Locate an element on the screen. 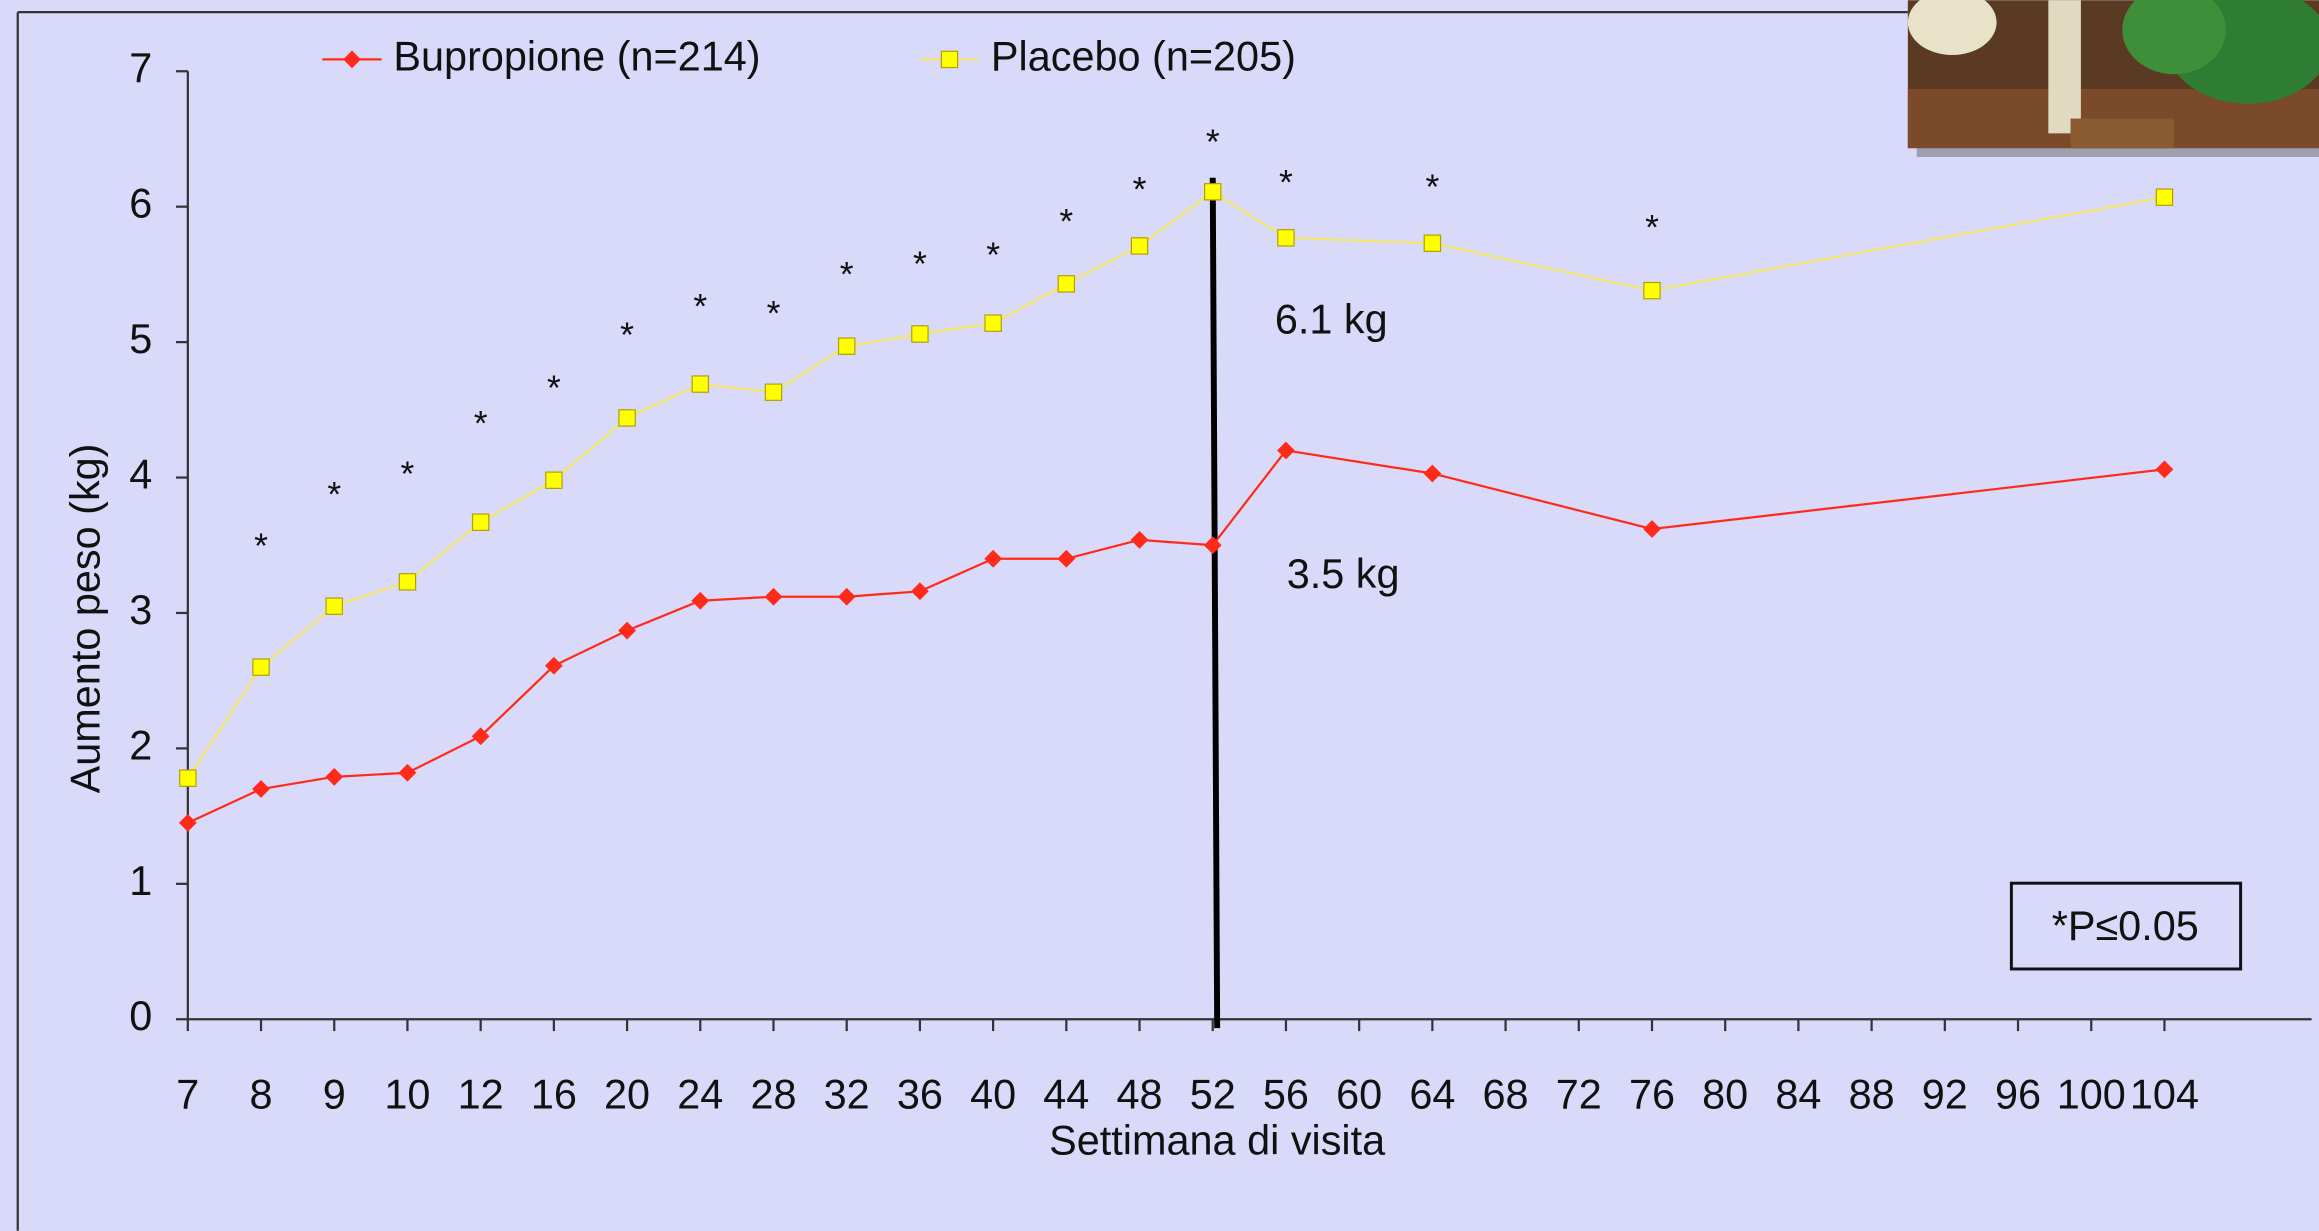 Image resolution: width=2319 pixels, height=1231 pixels. x-tick-label: 16 is located at coordinates (554, 1095).